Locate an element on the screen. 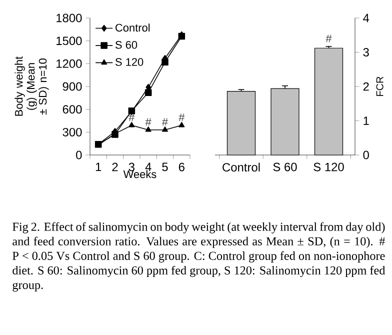  x-tick-label: 2 is located at coordinates (115, 167).